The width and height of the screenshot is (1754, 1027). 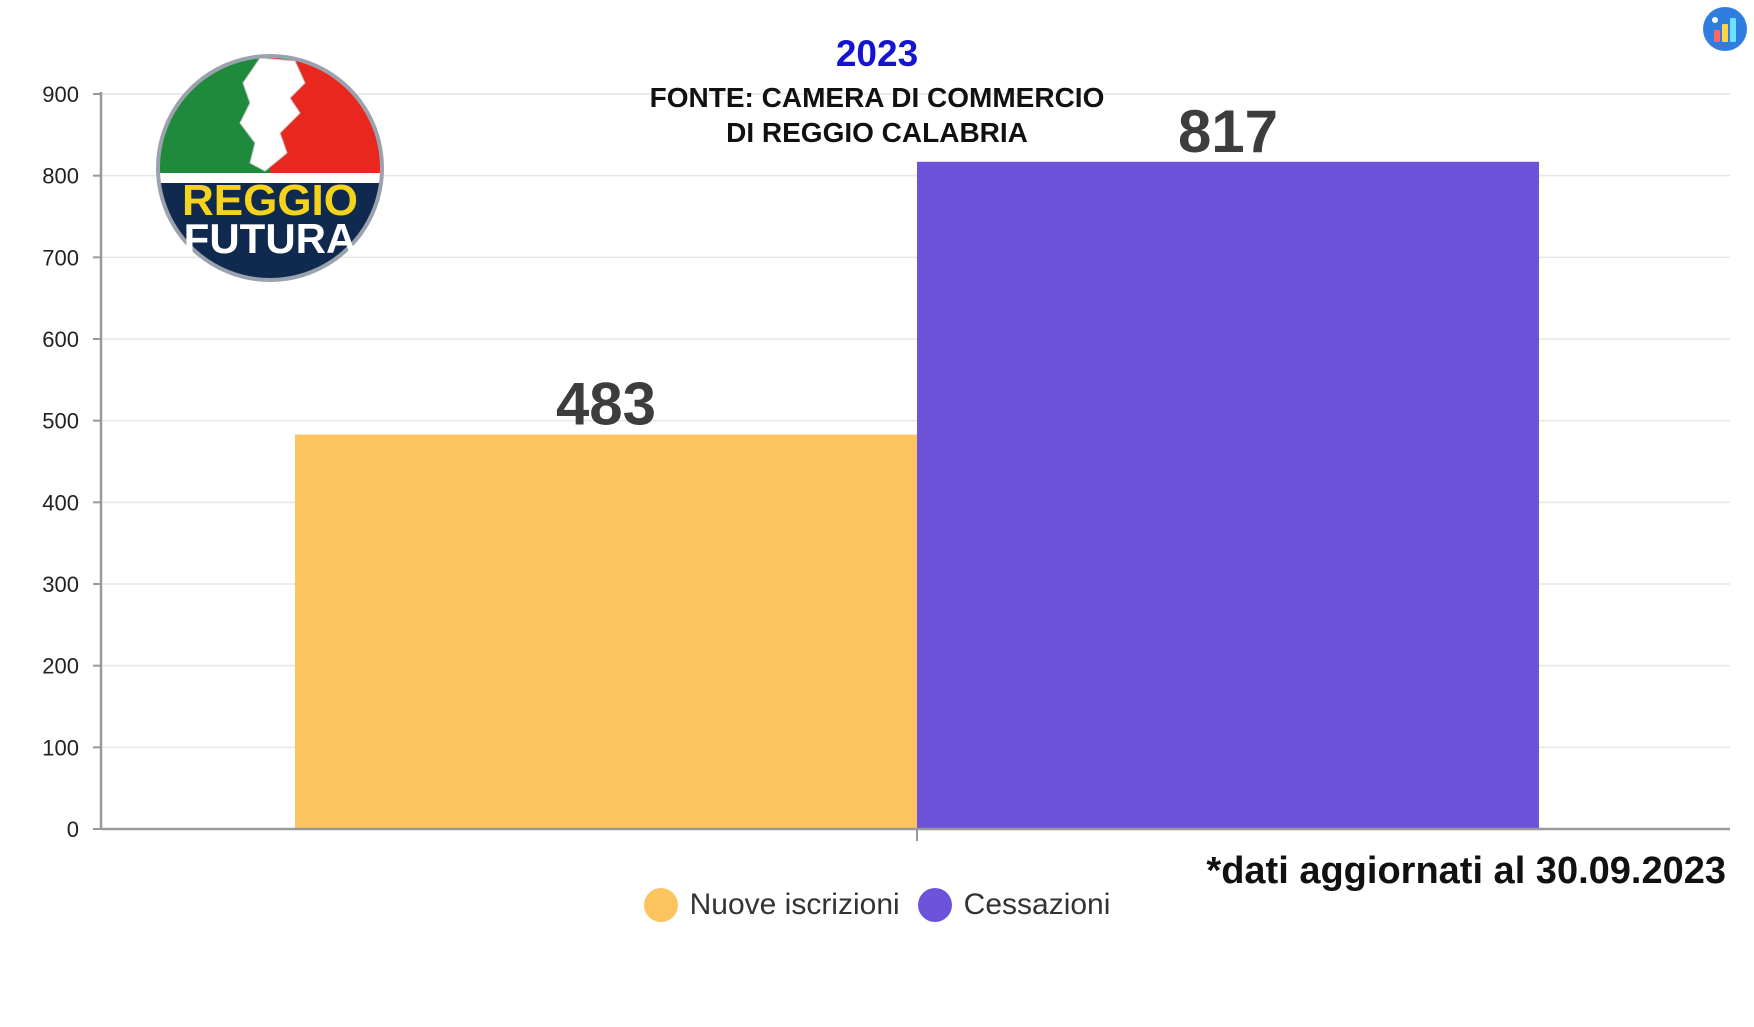 I want to click on source-line-2: DI REGGIO CALABRIA, so click(x=877, y=132).